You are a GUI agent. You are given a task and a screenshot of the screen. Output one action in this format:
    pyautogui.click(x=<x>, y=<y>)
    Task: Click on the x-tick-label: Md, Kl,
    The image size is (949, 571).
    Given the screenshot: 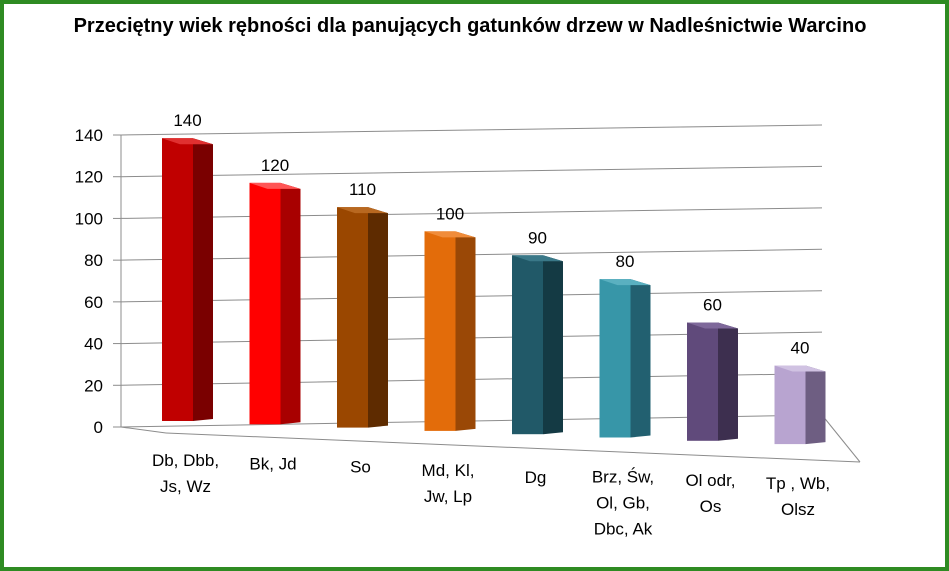 What is the action you would take?
    pyautogui.click(x=448, y=470)
    